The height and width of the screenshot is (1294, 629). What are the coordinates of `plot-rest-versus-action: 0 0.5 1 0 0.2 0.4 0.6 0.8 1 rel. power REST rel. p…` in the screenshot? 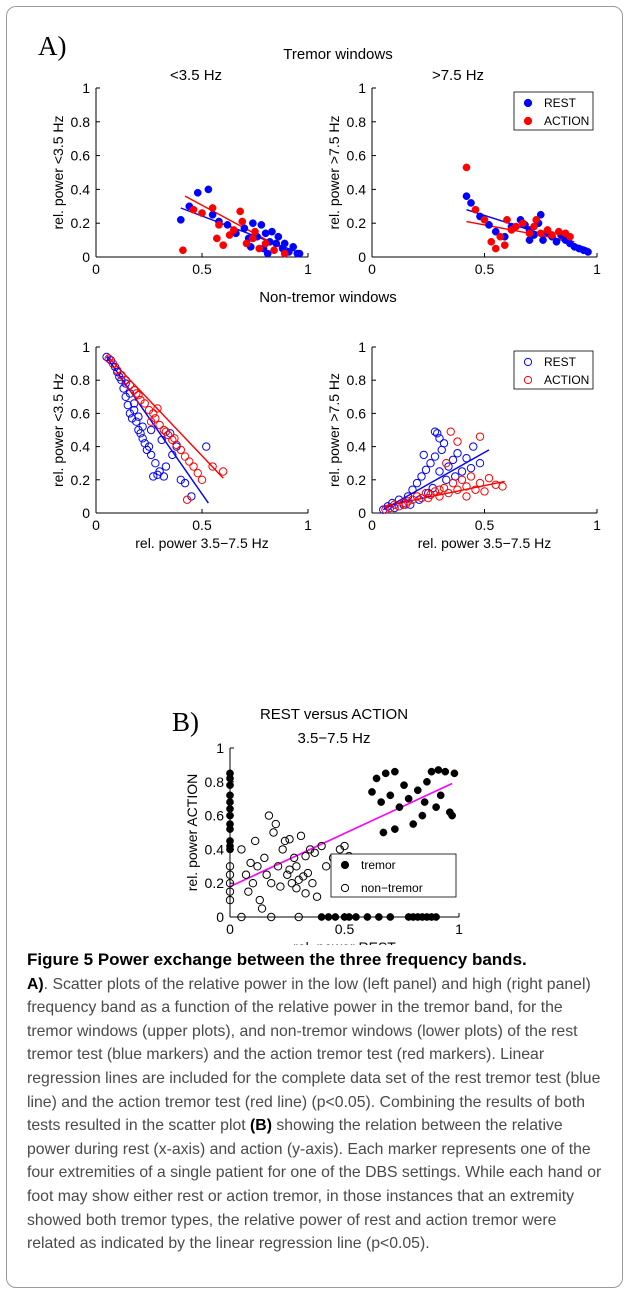 It's located at (323, 842).